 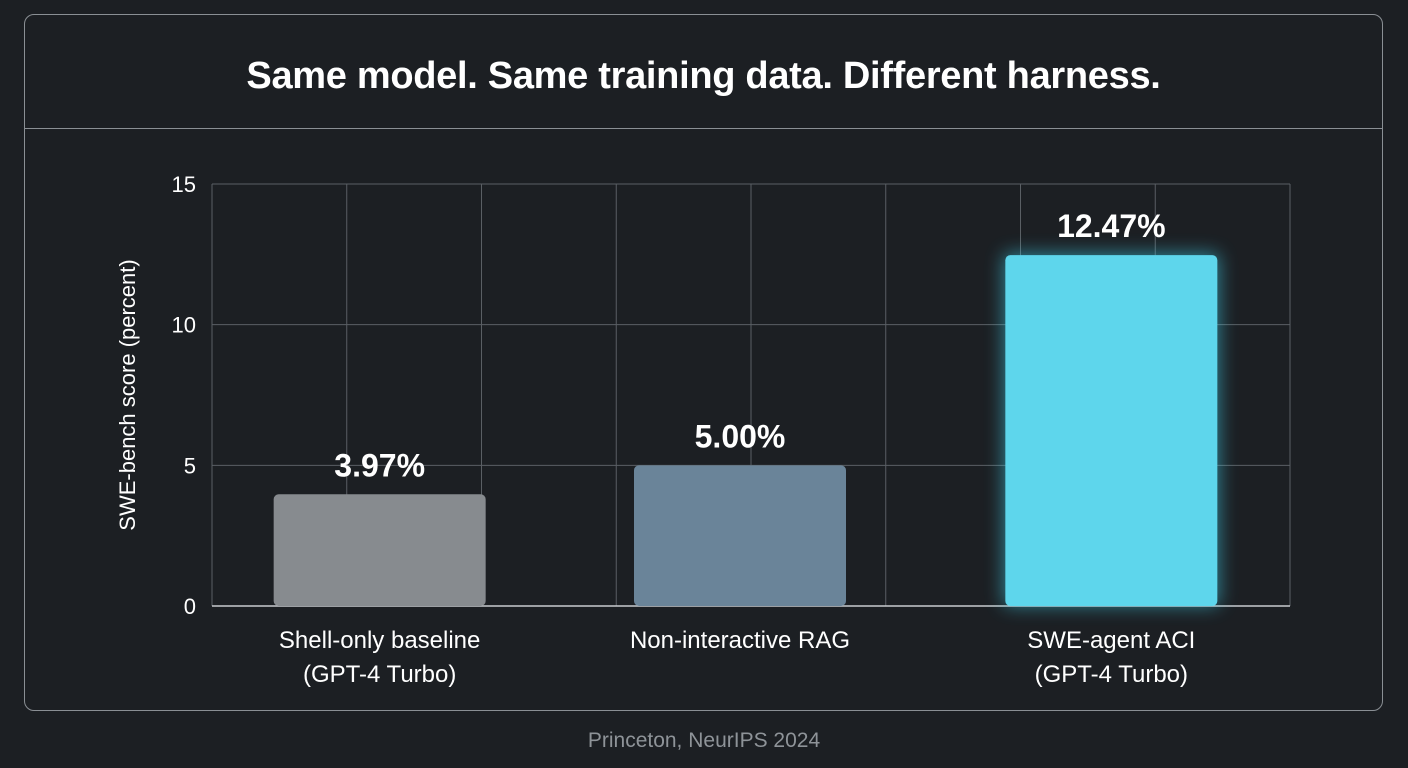 What do you see at coordinates (127, 394) in the screenshot?
I see `y-axis-label: SWE-bench score (percent)` at bounding box center [127, 394].